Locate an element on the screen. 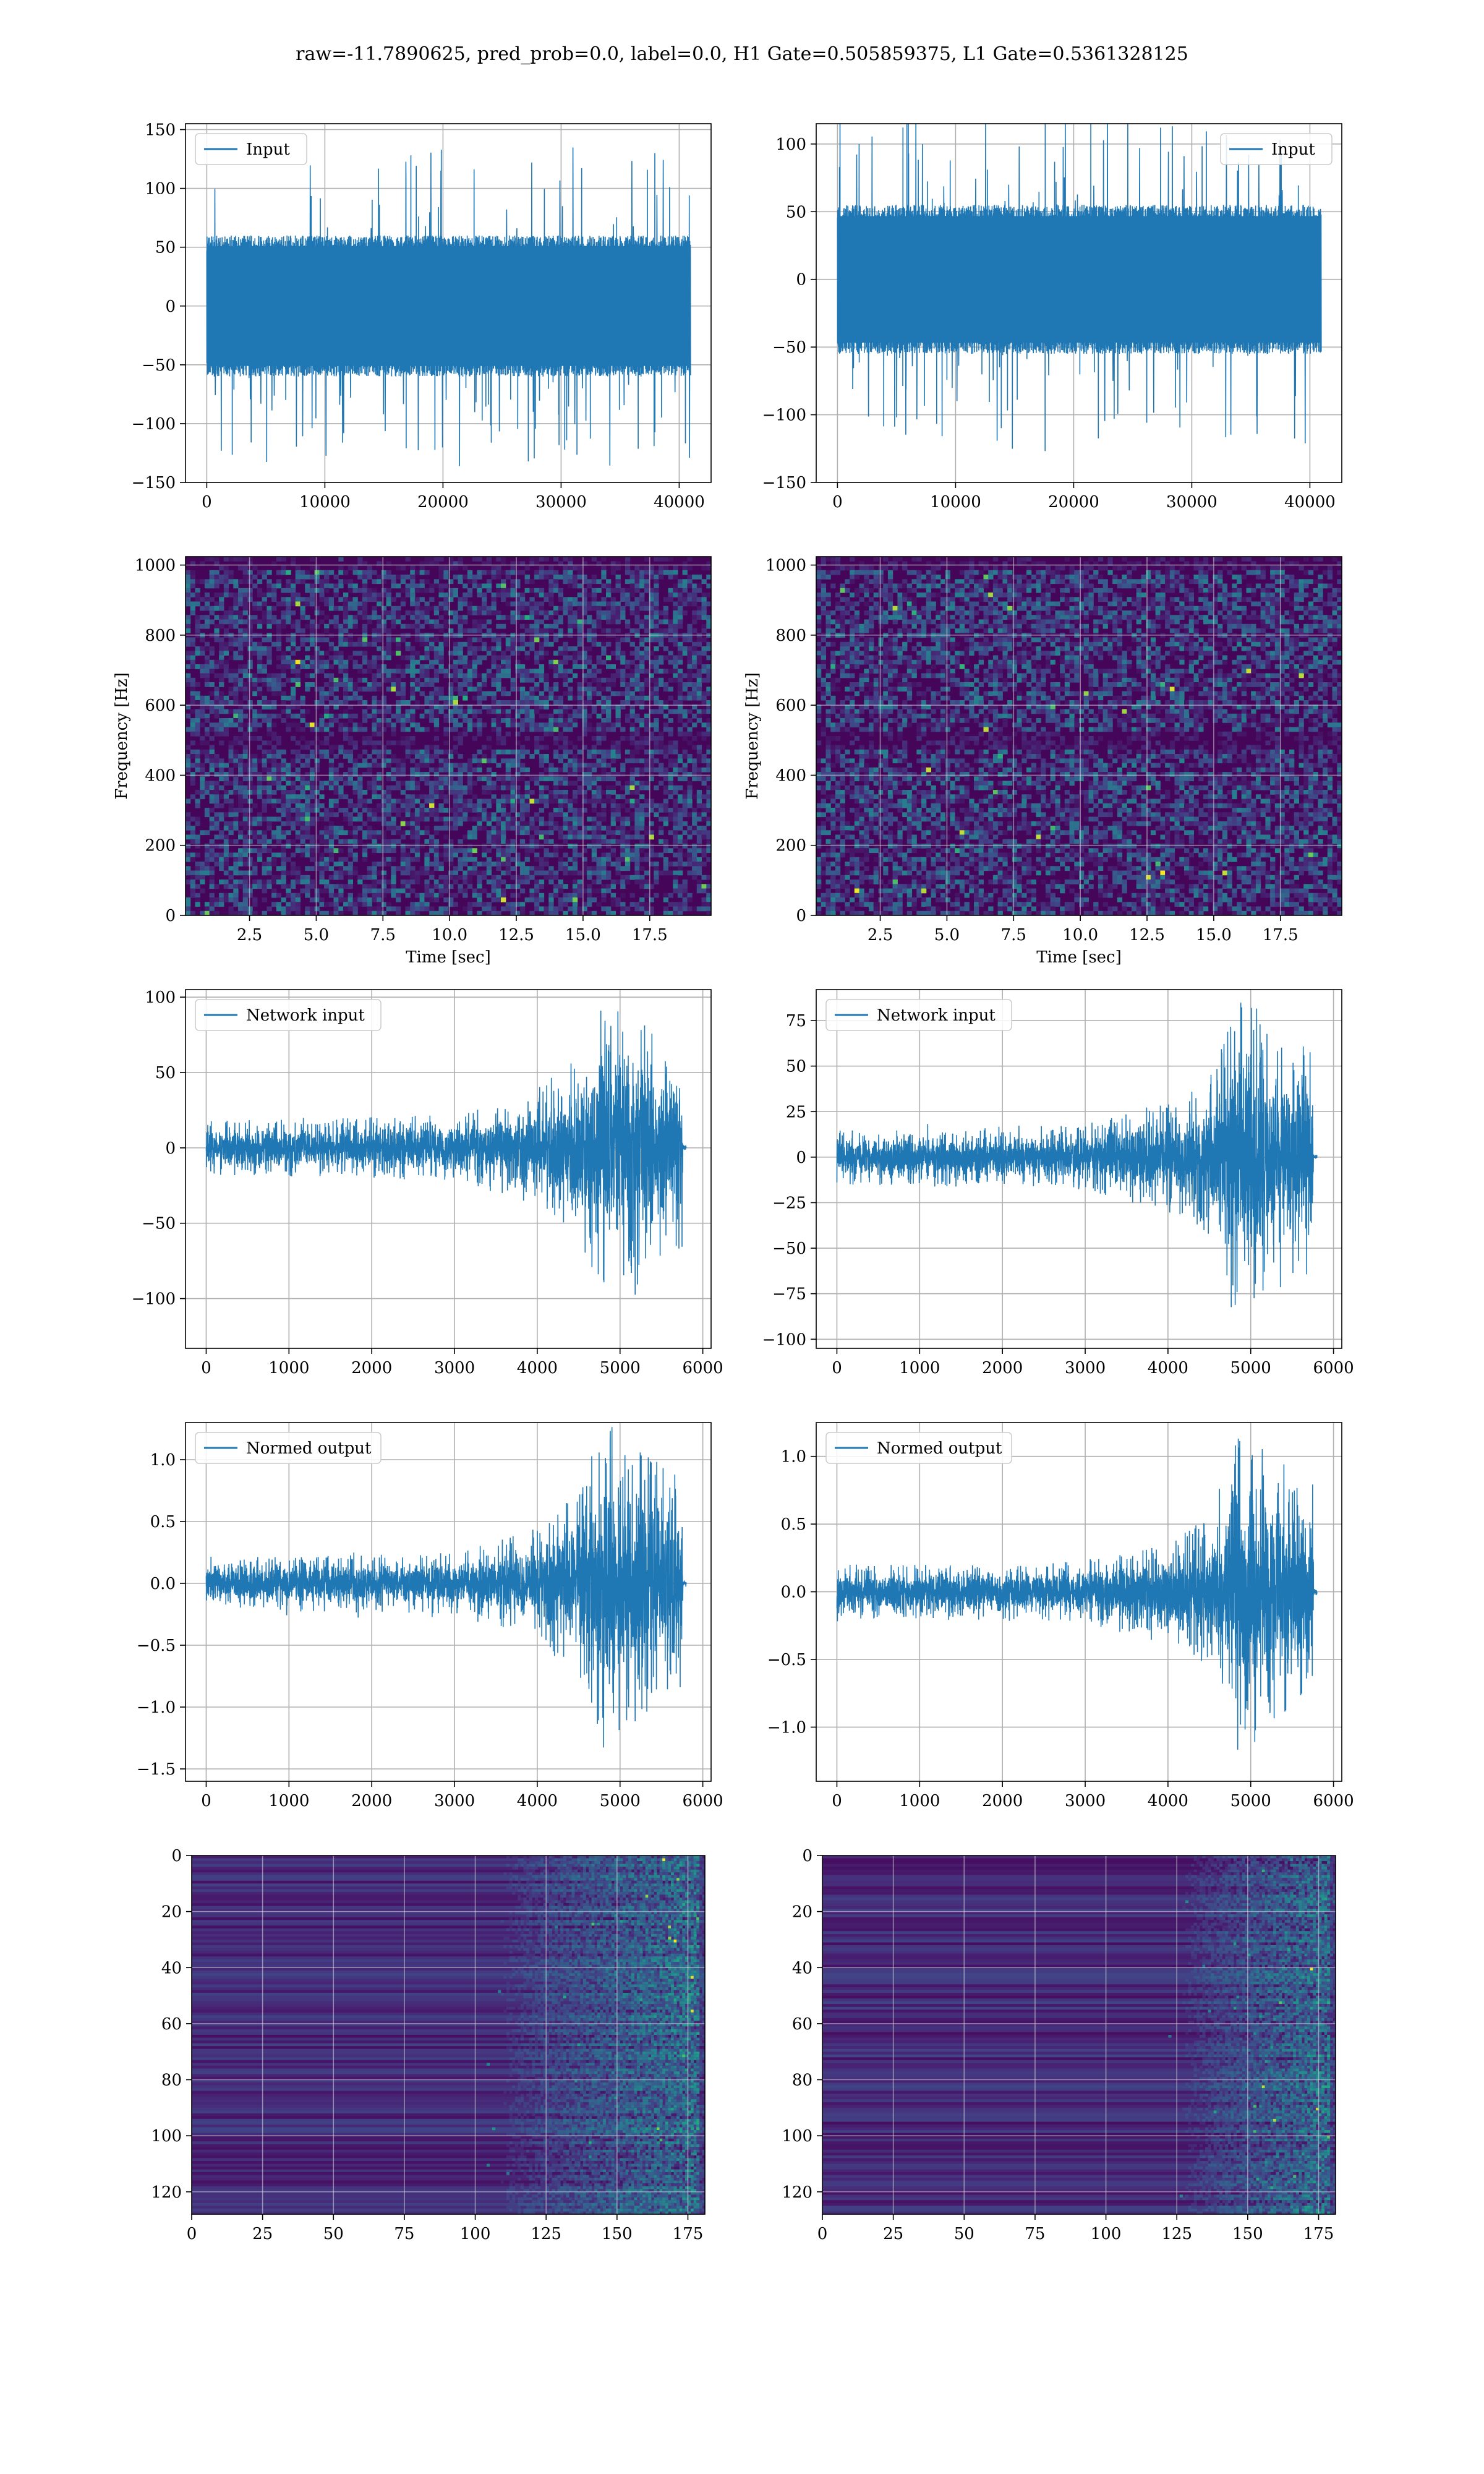  x-tick-label: 75 is located at coordinates (404, 2234).